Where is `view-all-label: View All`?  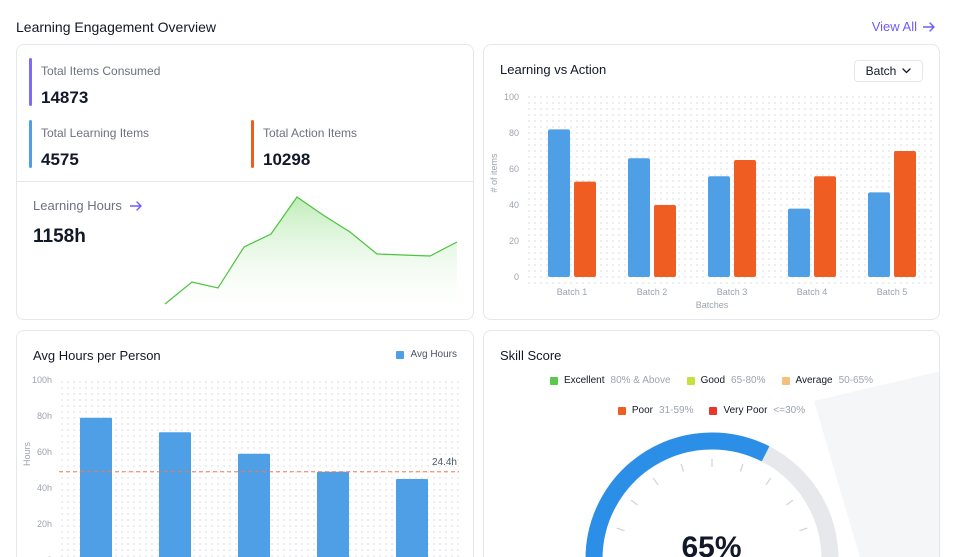
view-all-label: View All is located at coordinates (894, 26).